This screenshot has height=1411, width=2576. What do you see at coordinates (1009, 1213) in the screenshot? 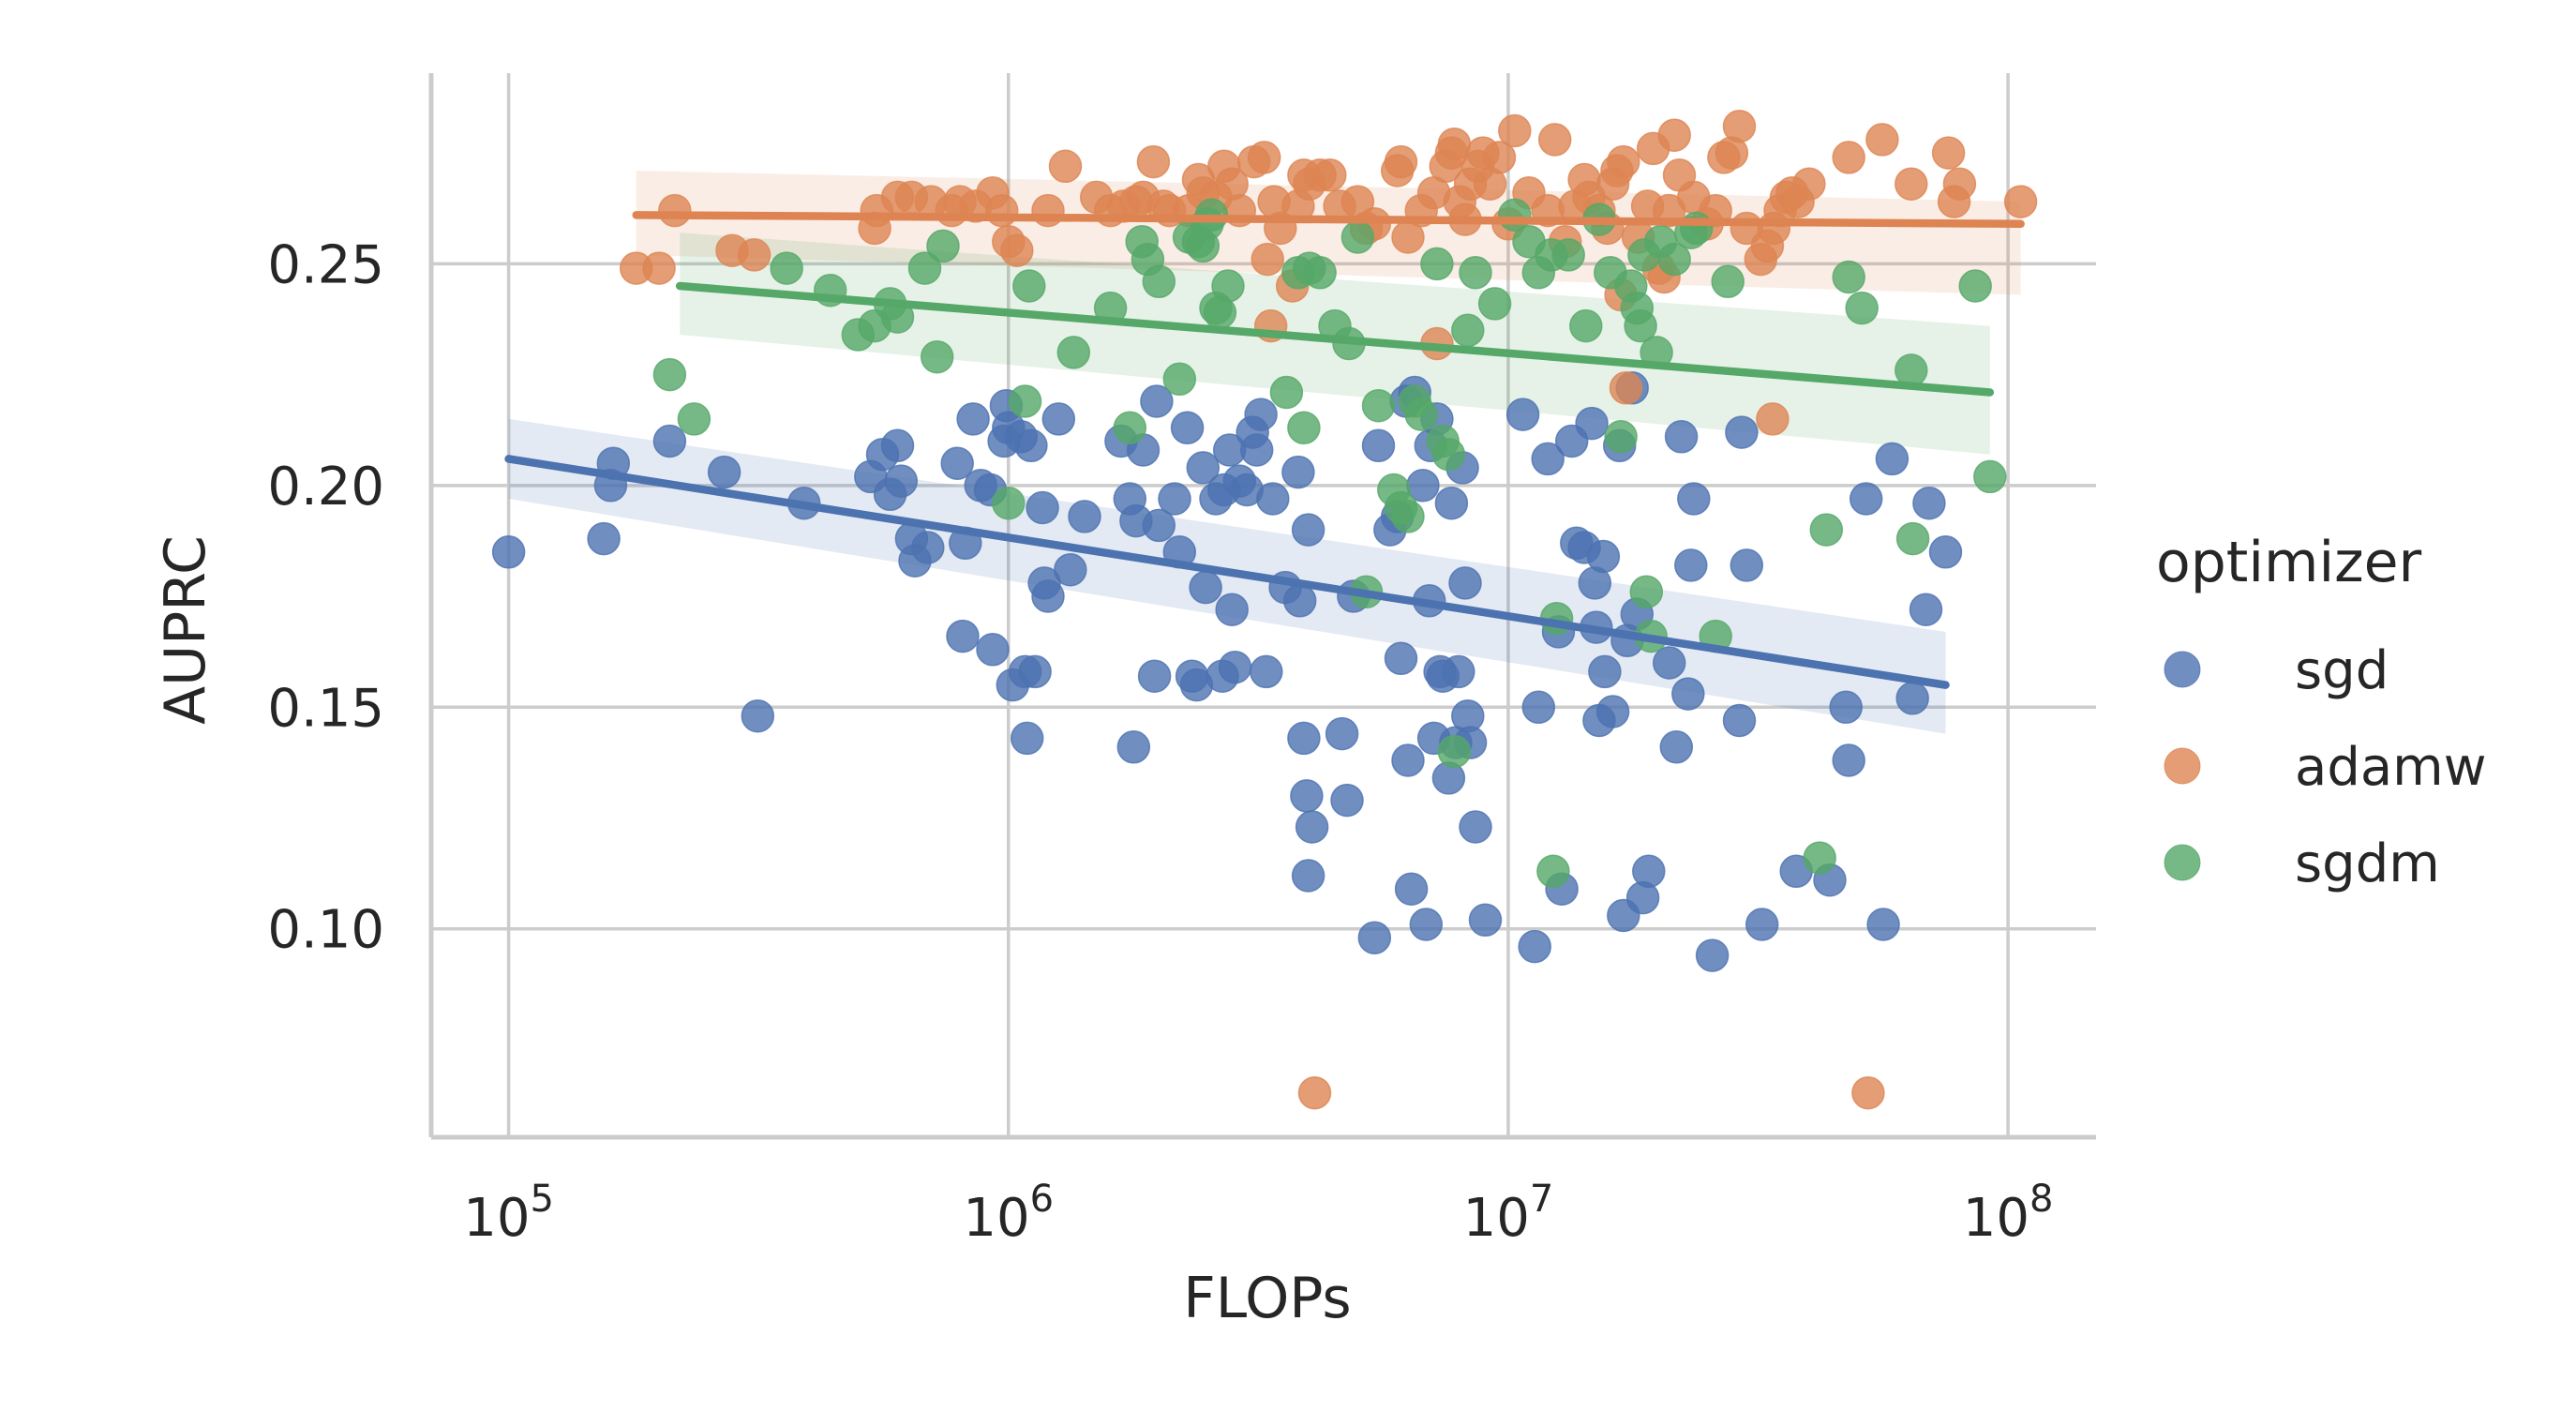
I see `x-tick-label: 10⁶` at bounding box center [1009, 1213].